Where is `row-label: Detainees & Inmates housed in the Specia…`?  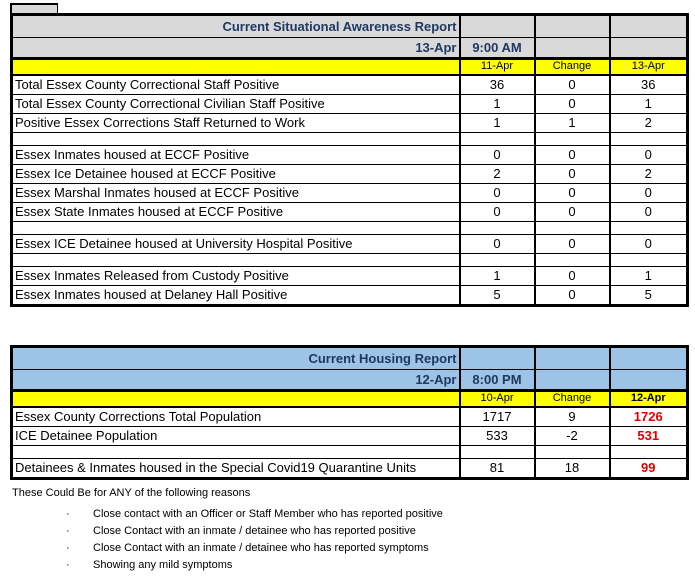 row-label: Detainees & Inmates housed in the Specia… is located at coordinates (235, 468).